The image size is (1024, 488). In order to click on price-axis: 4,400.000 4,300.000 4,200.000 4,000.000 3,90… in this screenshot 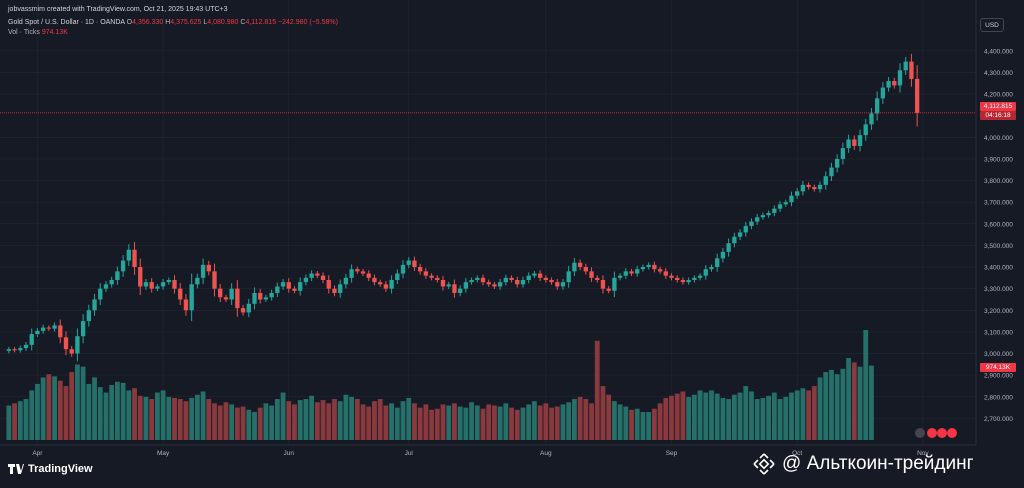, I will do `click(999, 222)`.